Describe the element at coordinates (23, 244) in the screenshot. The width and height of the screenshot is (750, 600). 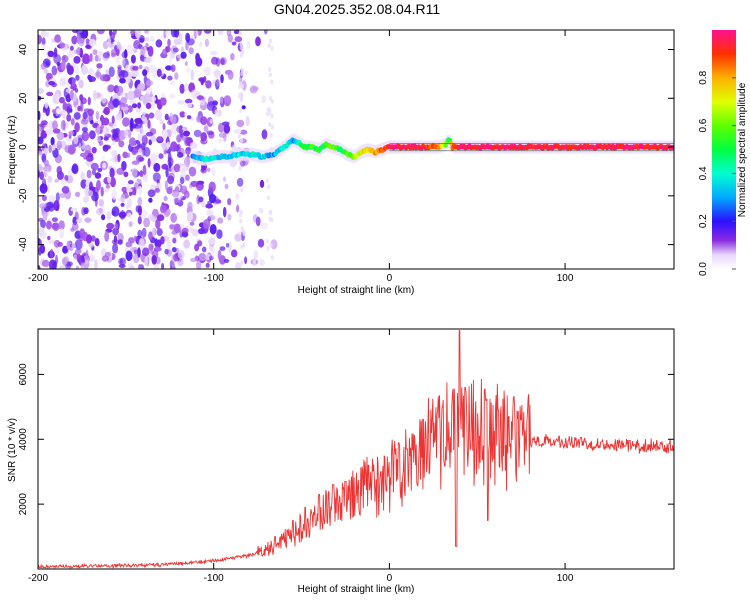
I see `y-tick-label: -40` at that location.